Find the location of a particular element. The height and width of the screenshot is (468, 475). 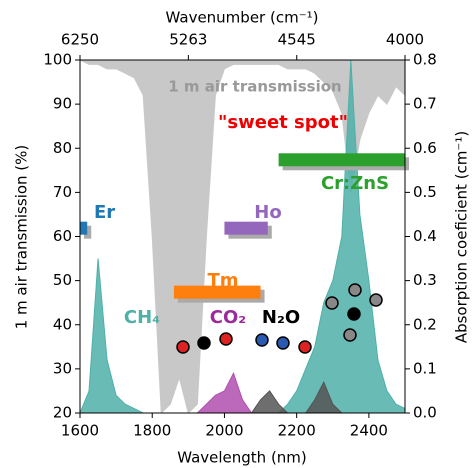

series-label: CH₄ is located at coordinates (142, 317).